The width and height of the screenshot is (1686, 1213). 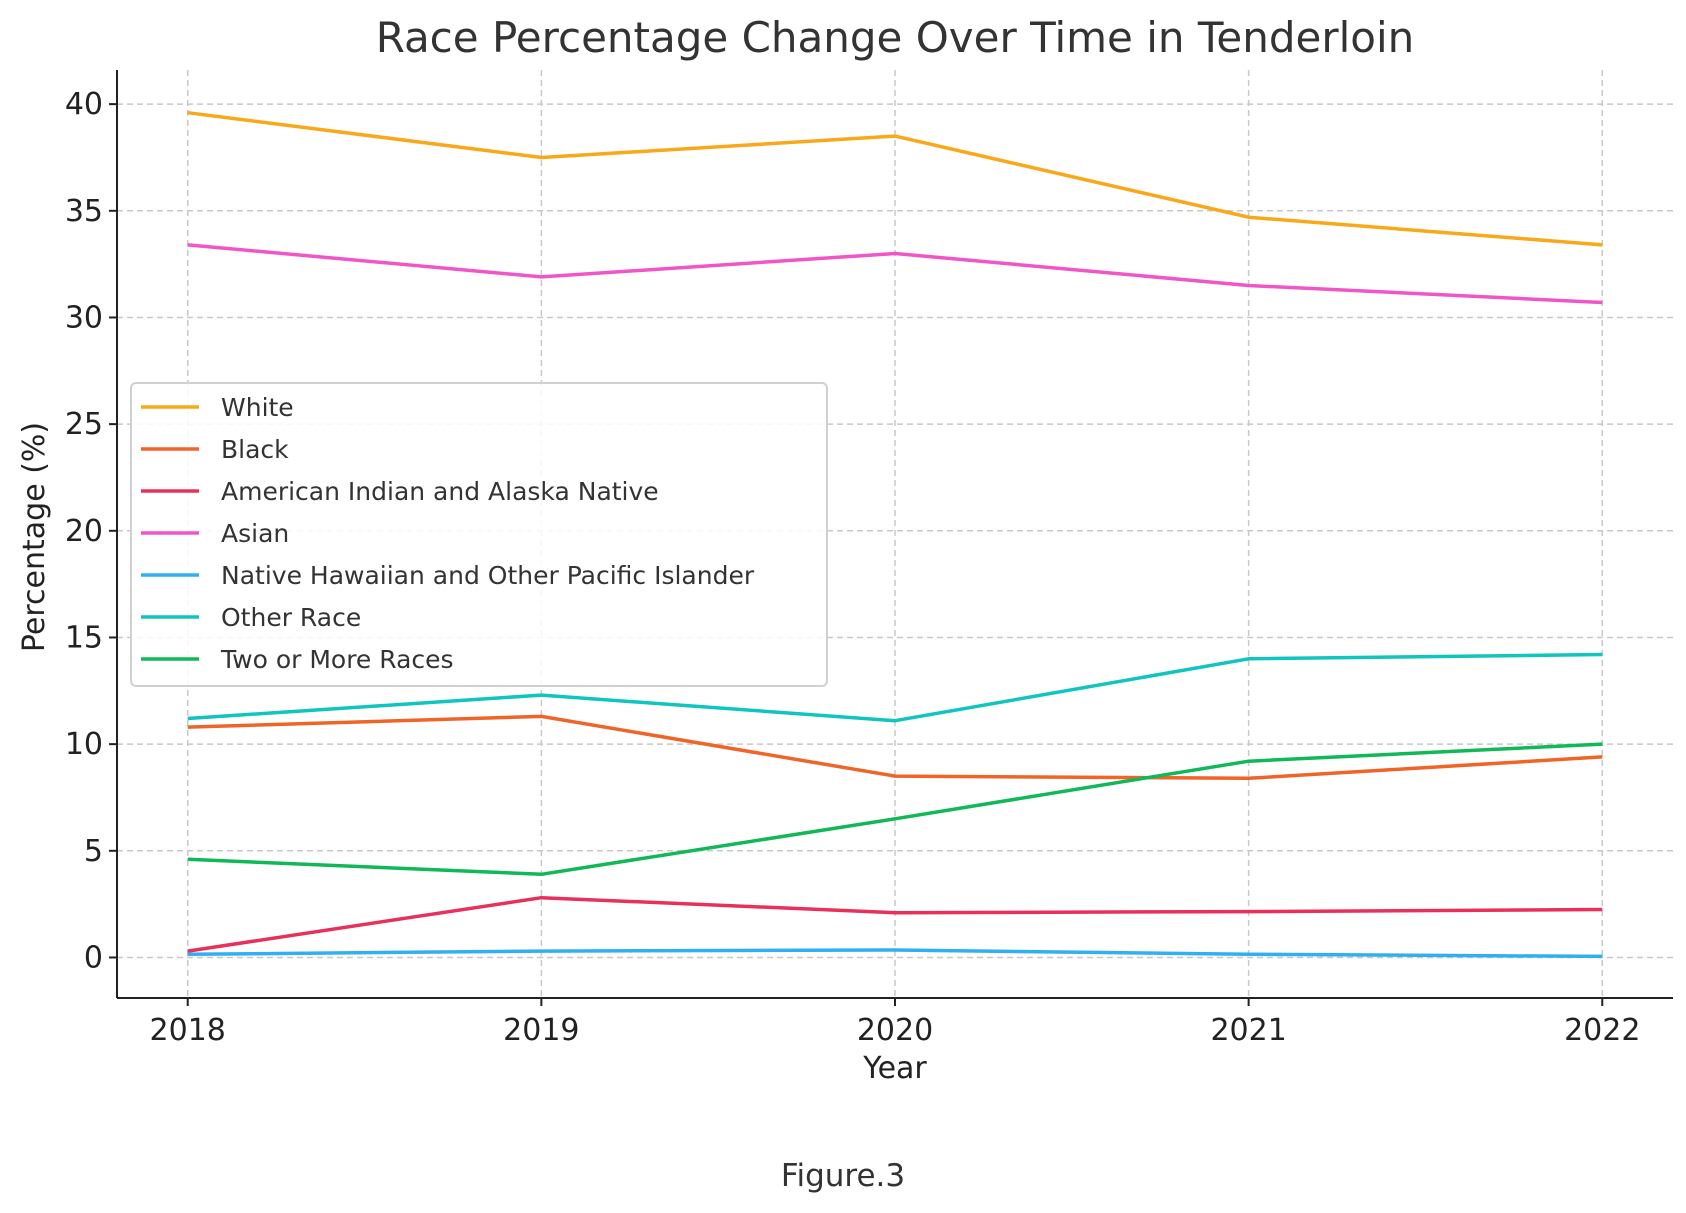 I want to click on x-tick-label-2: 2020, so click(x=895, y=1030).